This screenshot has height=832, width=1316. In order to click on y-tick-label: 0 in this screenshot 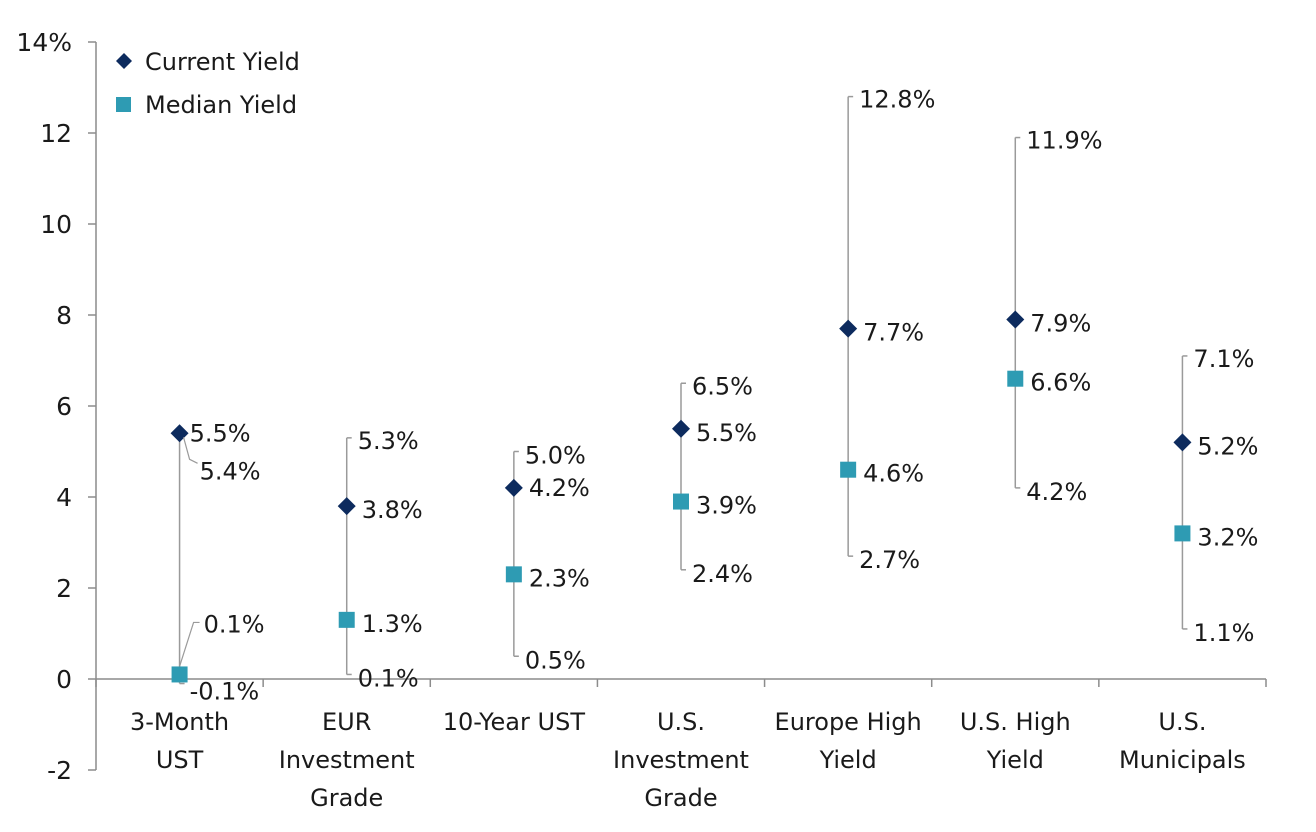, I will do `click(64, 679)`.